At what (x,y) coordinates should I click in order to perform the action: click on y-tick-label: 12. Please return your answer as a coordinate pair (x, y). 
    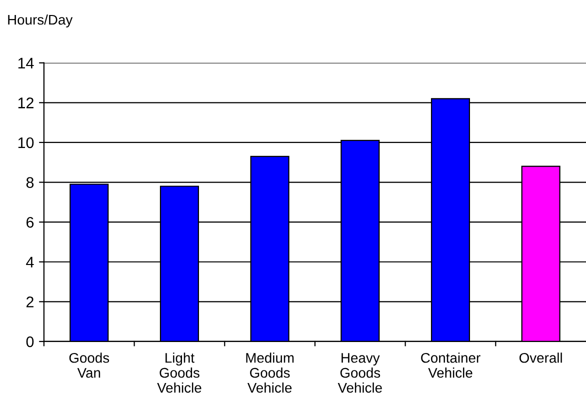
    Looking at the image, I should click on (26, 103).